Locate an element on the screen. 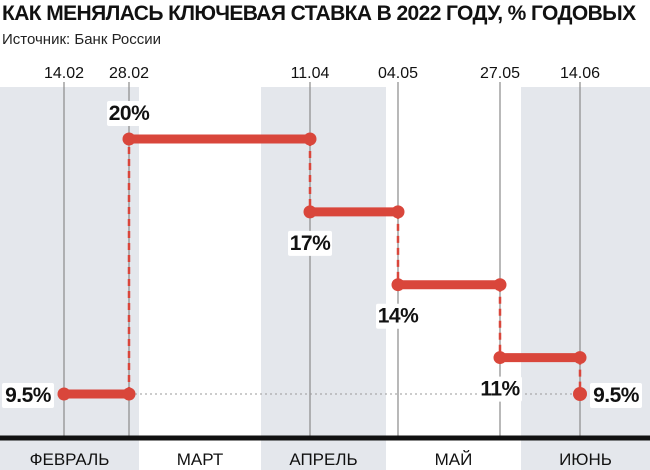 This screenshot has height=470, width=650. rate-label: 14% is located at coordinates (398, 316).